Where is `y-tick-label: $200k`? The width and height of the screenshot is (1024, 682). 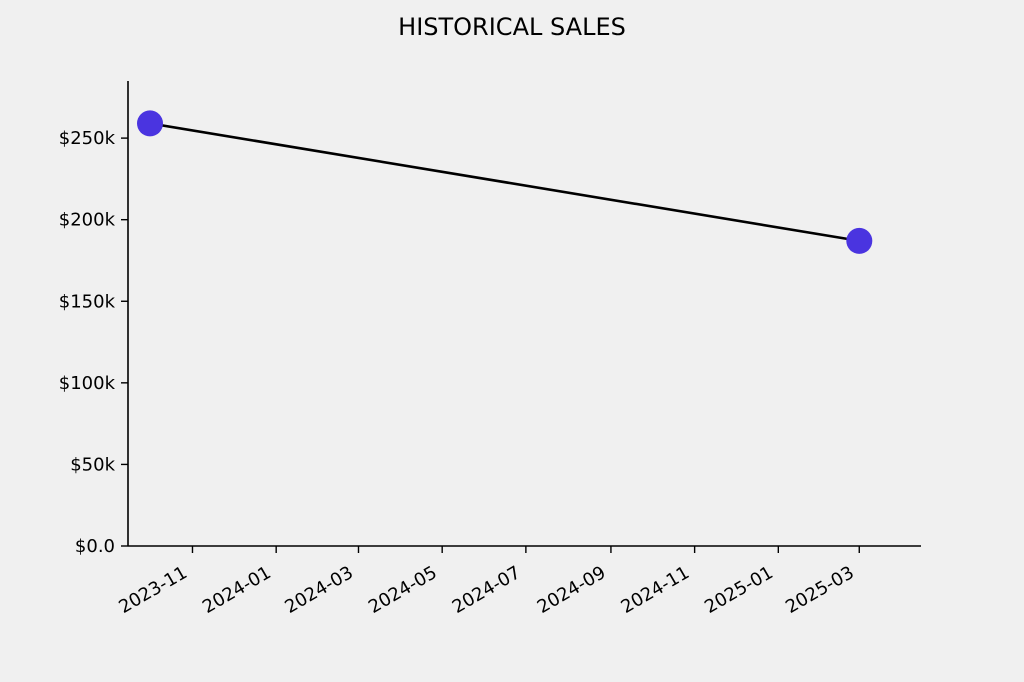 y-tick-label: $200k is located at coordinates (87, 220).